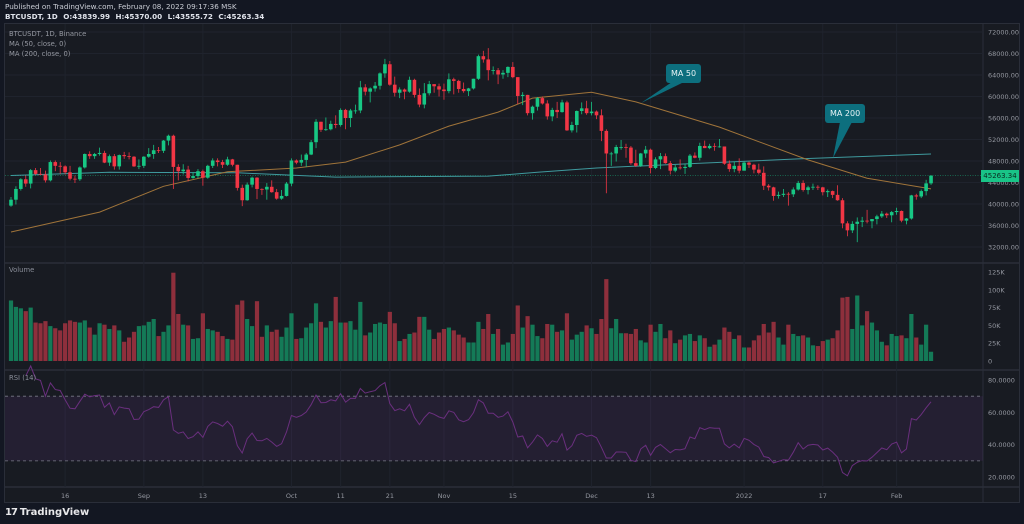  What do you see at coordinates (1001, 445) in the screenshot?
I see `rsi-tick-label: 40.0000` at bounding box center [1001, 445].